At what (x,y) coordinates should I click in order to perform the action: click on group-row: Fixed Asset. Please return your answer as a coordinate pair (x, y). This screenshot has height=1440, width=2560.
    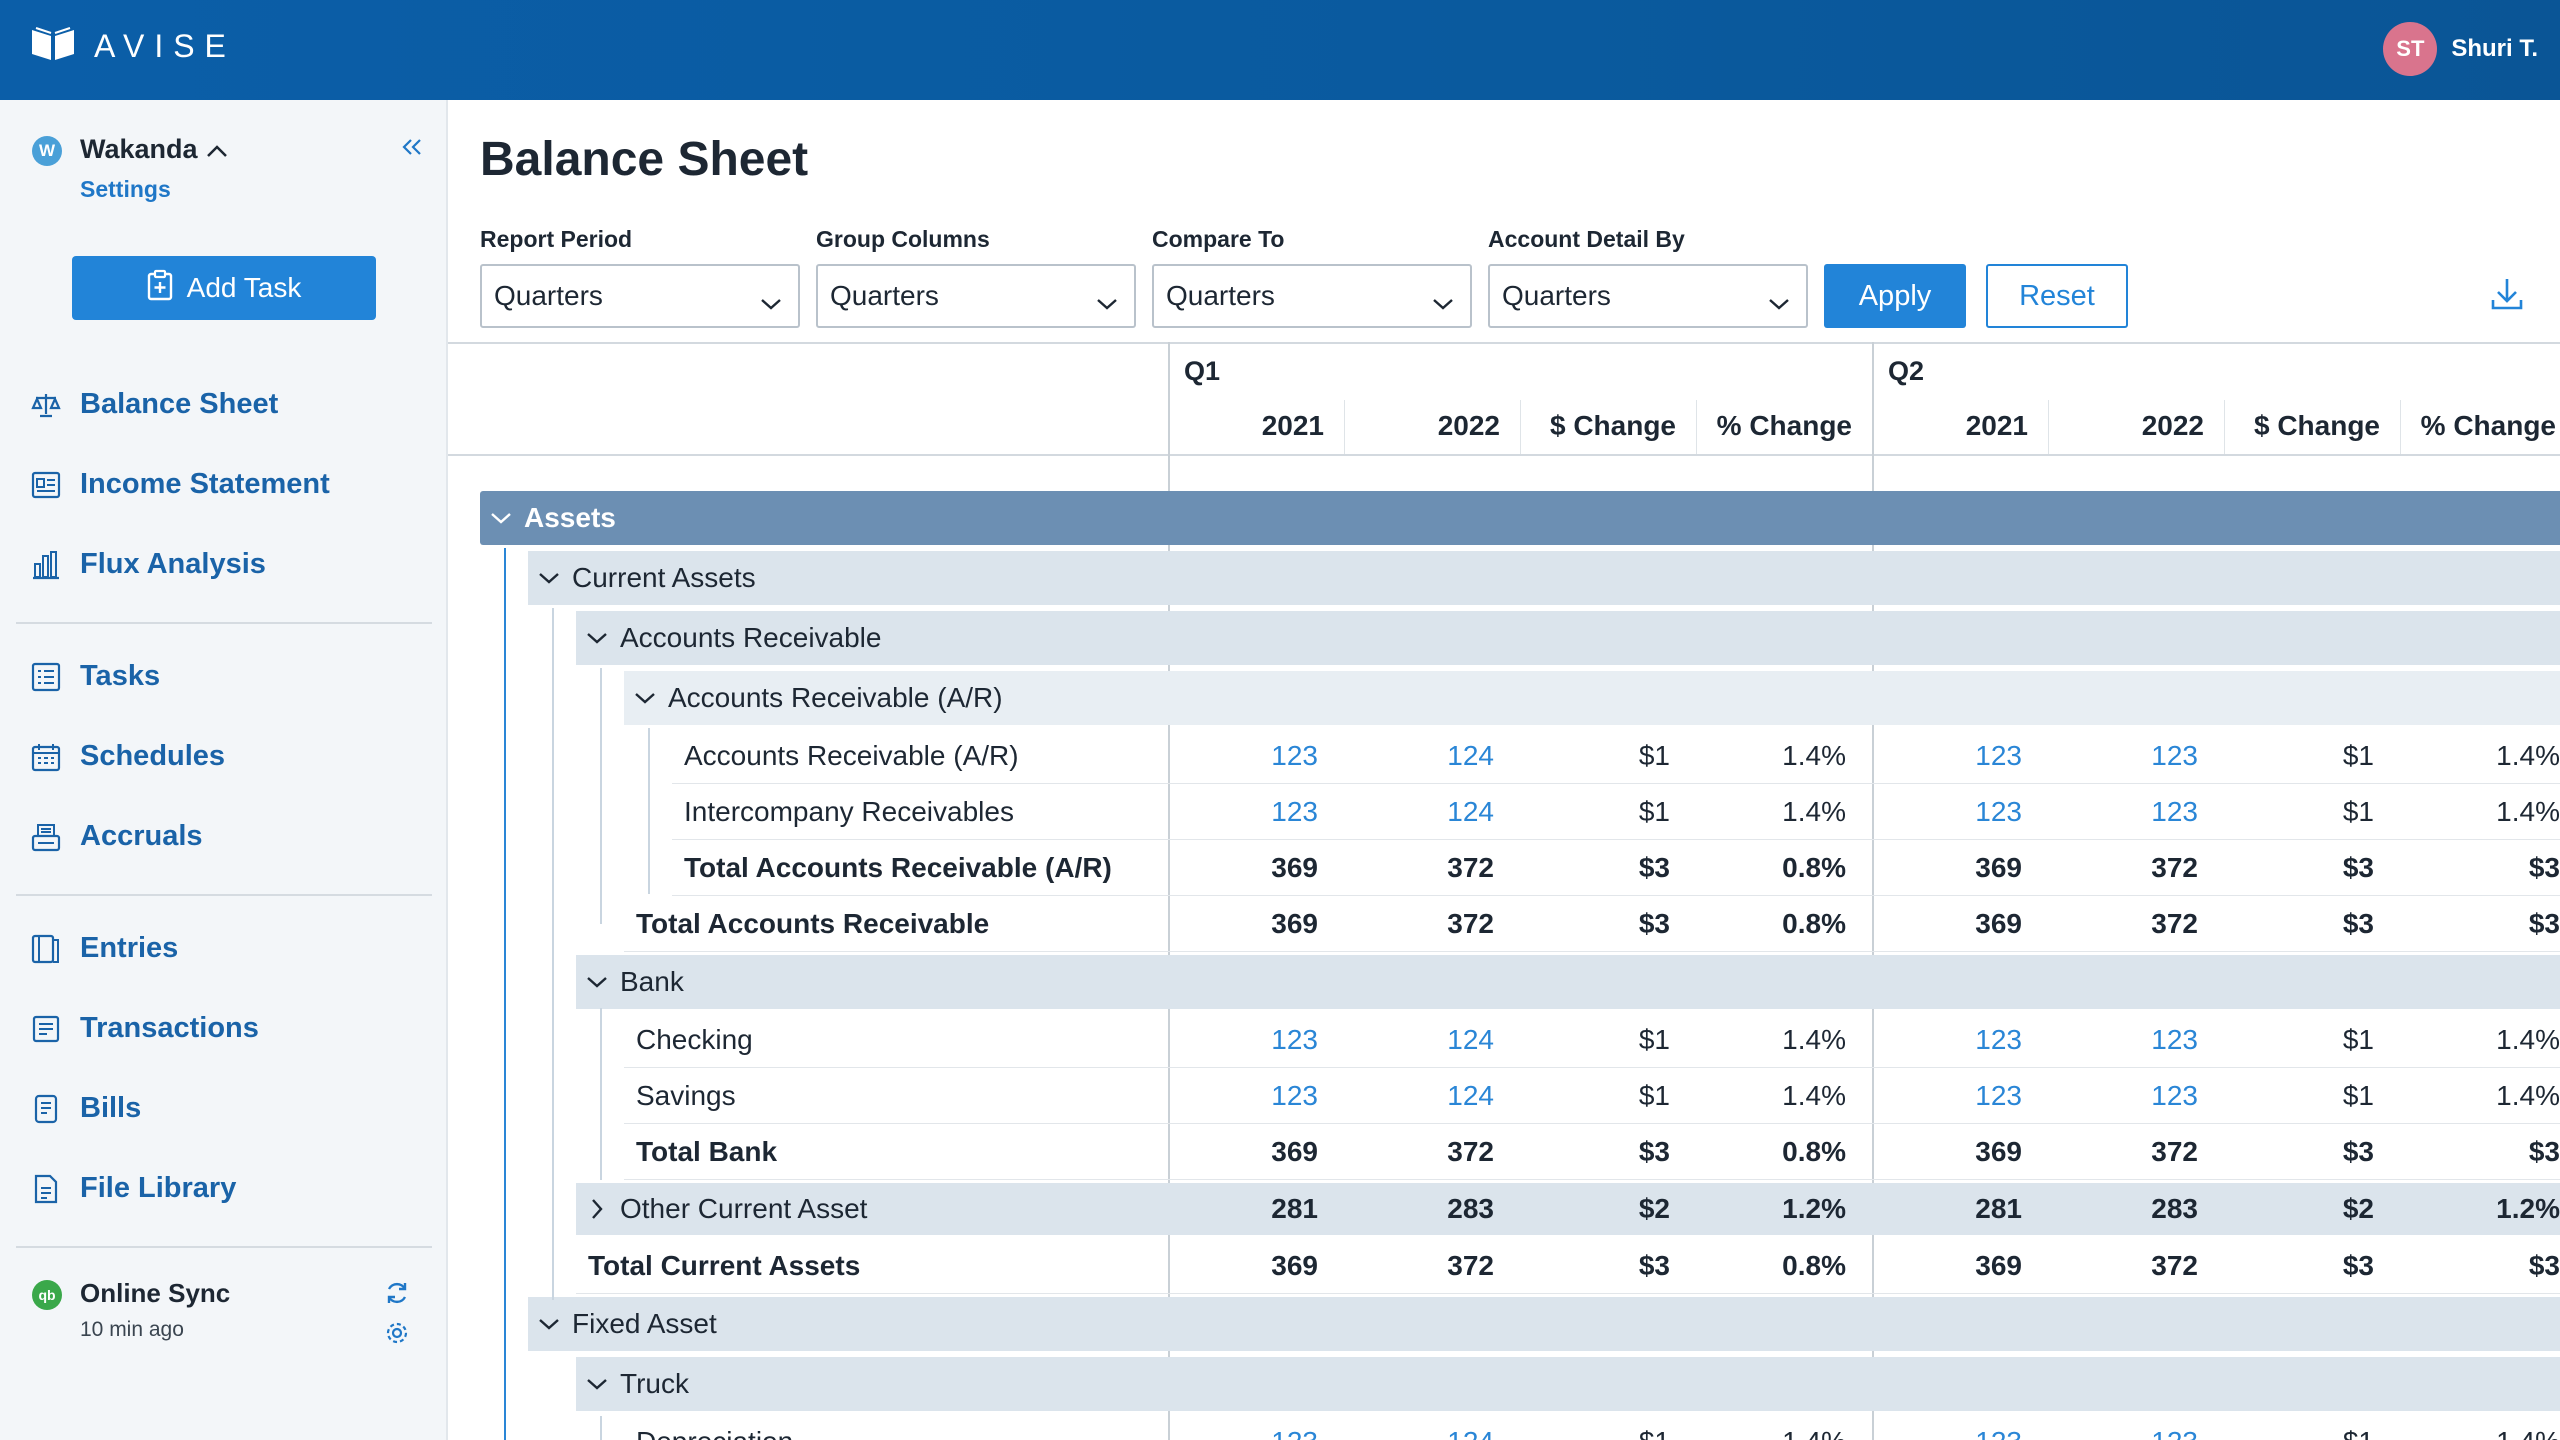
    Looking at the image, I should click on (1280, 1324).